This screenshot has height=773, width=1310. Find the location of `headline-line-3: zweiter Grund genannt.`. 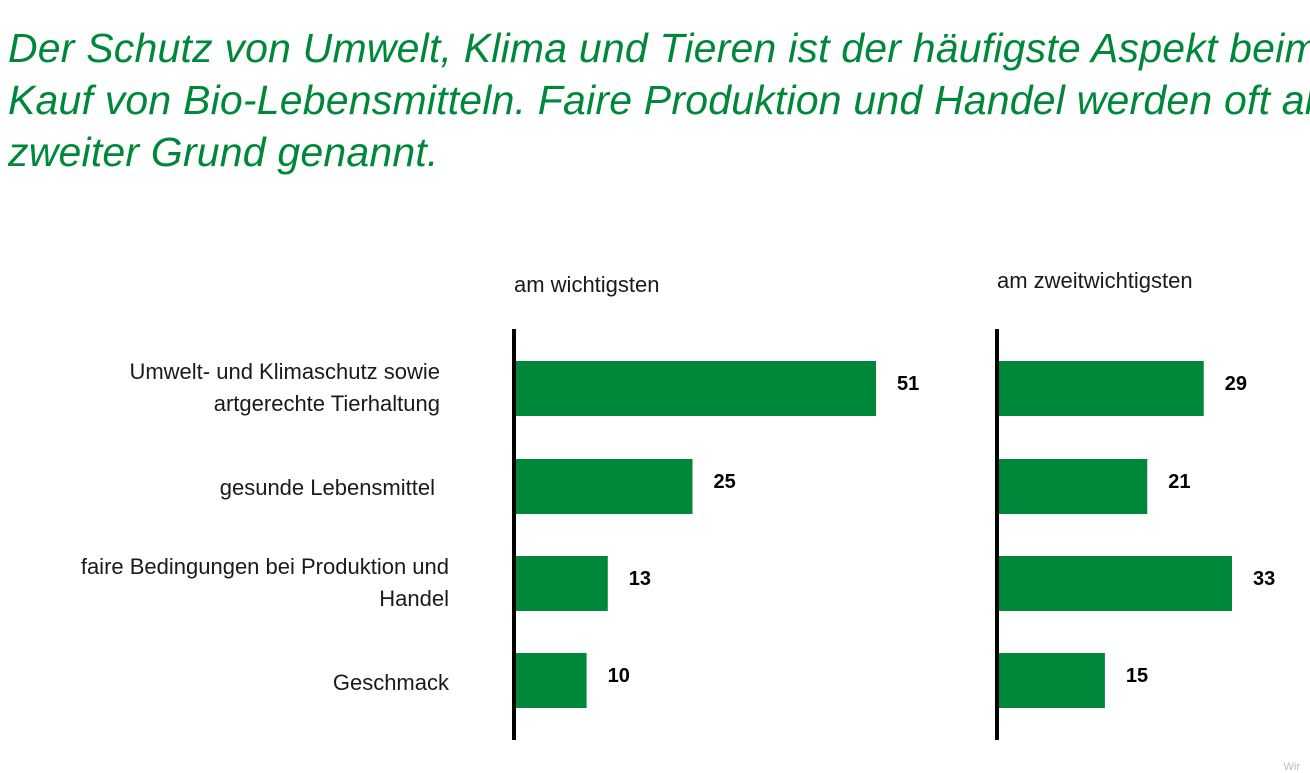

headline-line-3: zweiter Grund genannt. is located at coordinates (223, 152).